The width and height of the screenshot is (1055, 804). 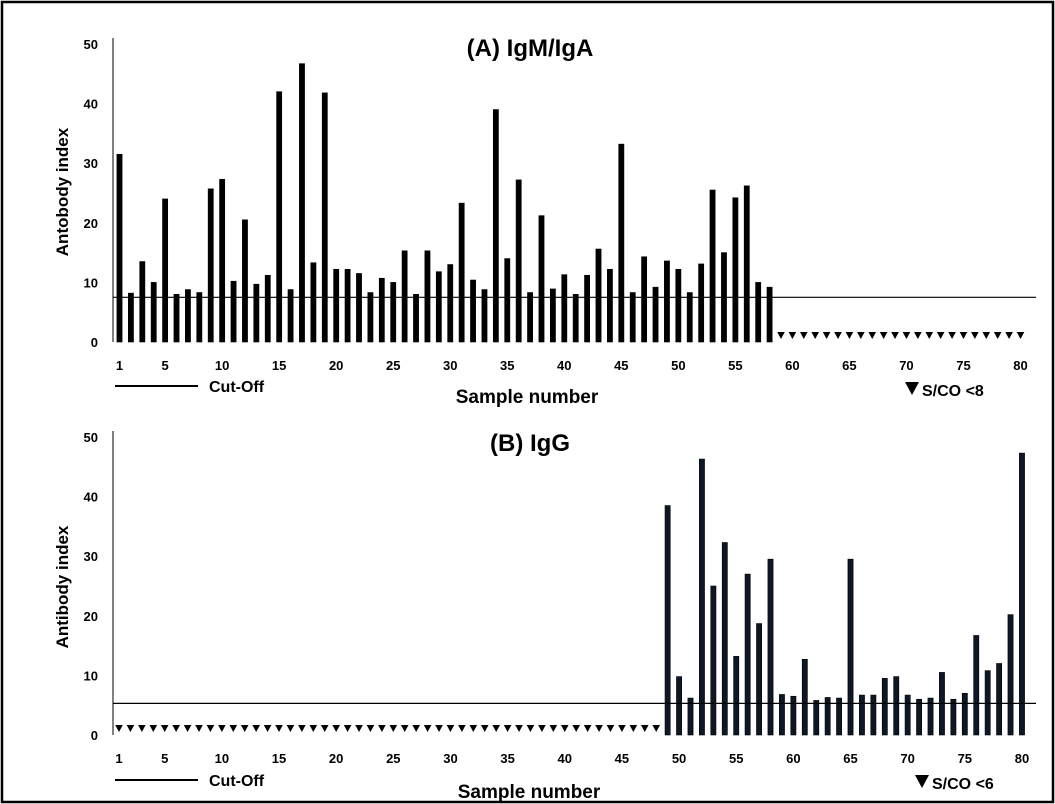 I want to click on y-tick-label: 0, so click(x=94, y=735).